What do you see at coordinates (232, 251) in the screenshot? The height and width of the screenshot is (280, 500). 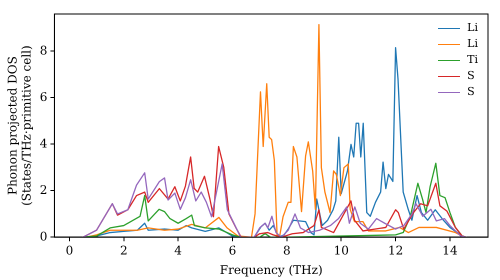 I see `x-tick-label: 6` at bounding box center [232, 251].